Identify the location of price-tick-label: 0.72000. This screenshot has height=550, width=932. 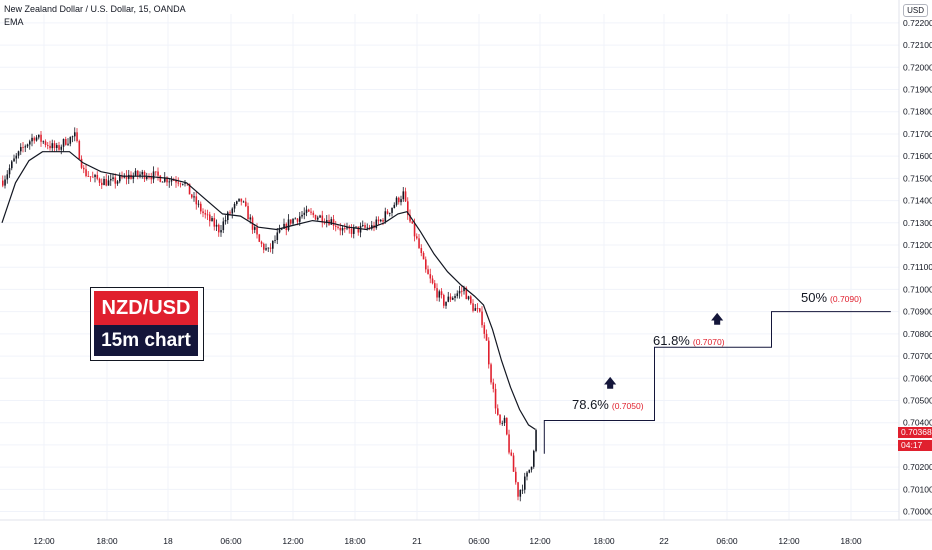
(917, 67).